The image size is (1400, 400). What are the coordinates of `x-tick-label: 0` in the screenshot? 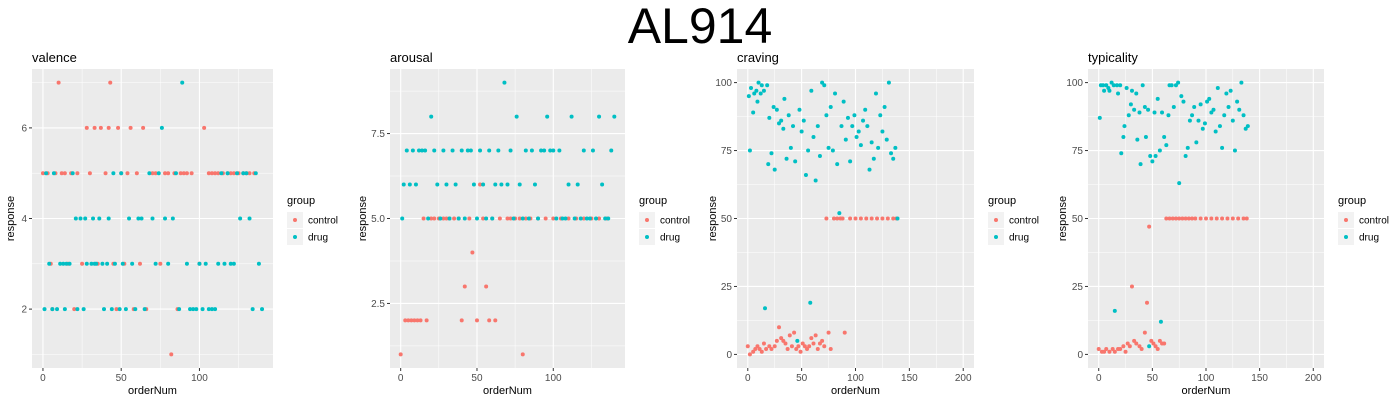 It's located at (748, 378).